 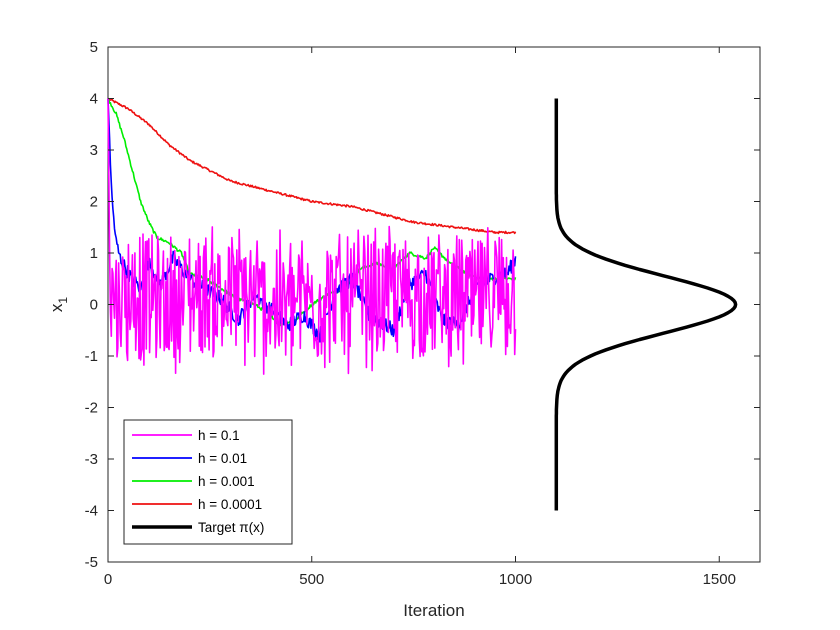 What do you see at coordinates (226, 481) in the screenshot?
I see `legend-label: h = 0.001` at bounding box center [226, 481].